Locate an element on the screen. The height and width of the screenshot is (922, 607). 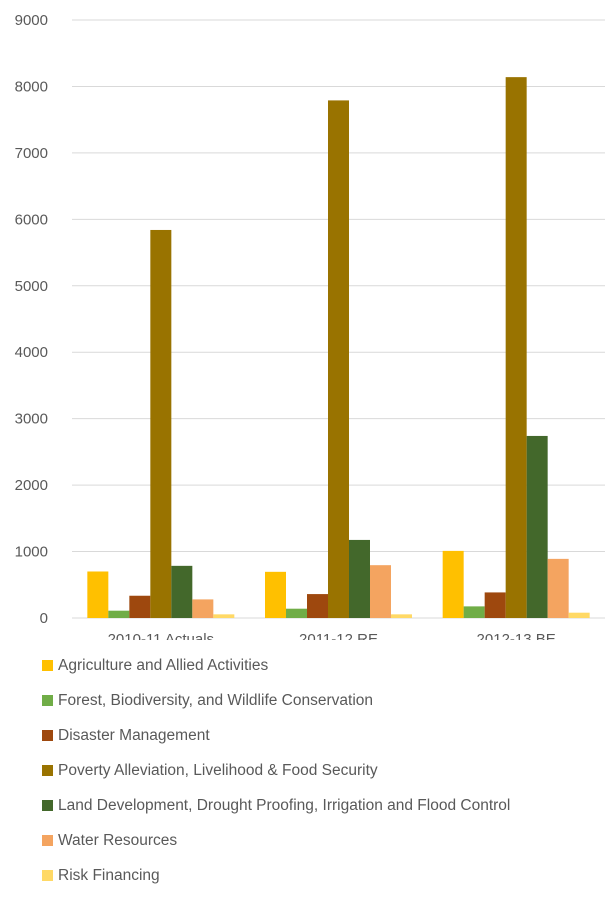
legend-label: Water Resources is located at coordinates (118, 840).